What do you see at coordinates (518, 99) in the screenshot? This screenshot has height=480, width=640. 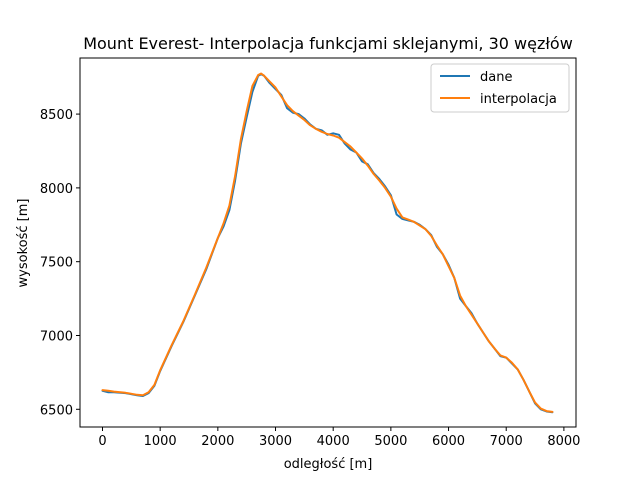 I see `legend-label-interpolacja: interpolacja` at bounding box center [518, 99].